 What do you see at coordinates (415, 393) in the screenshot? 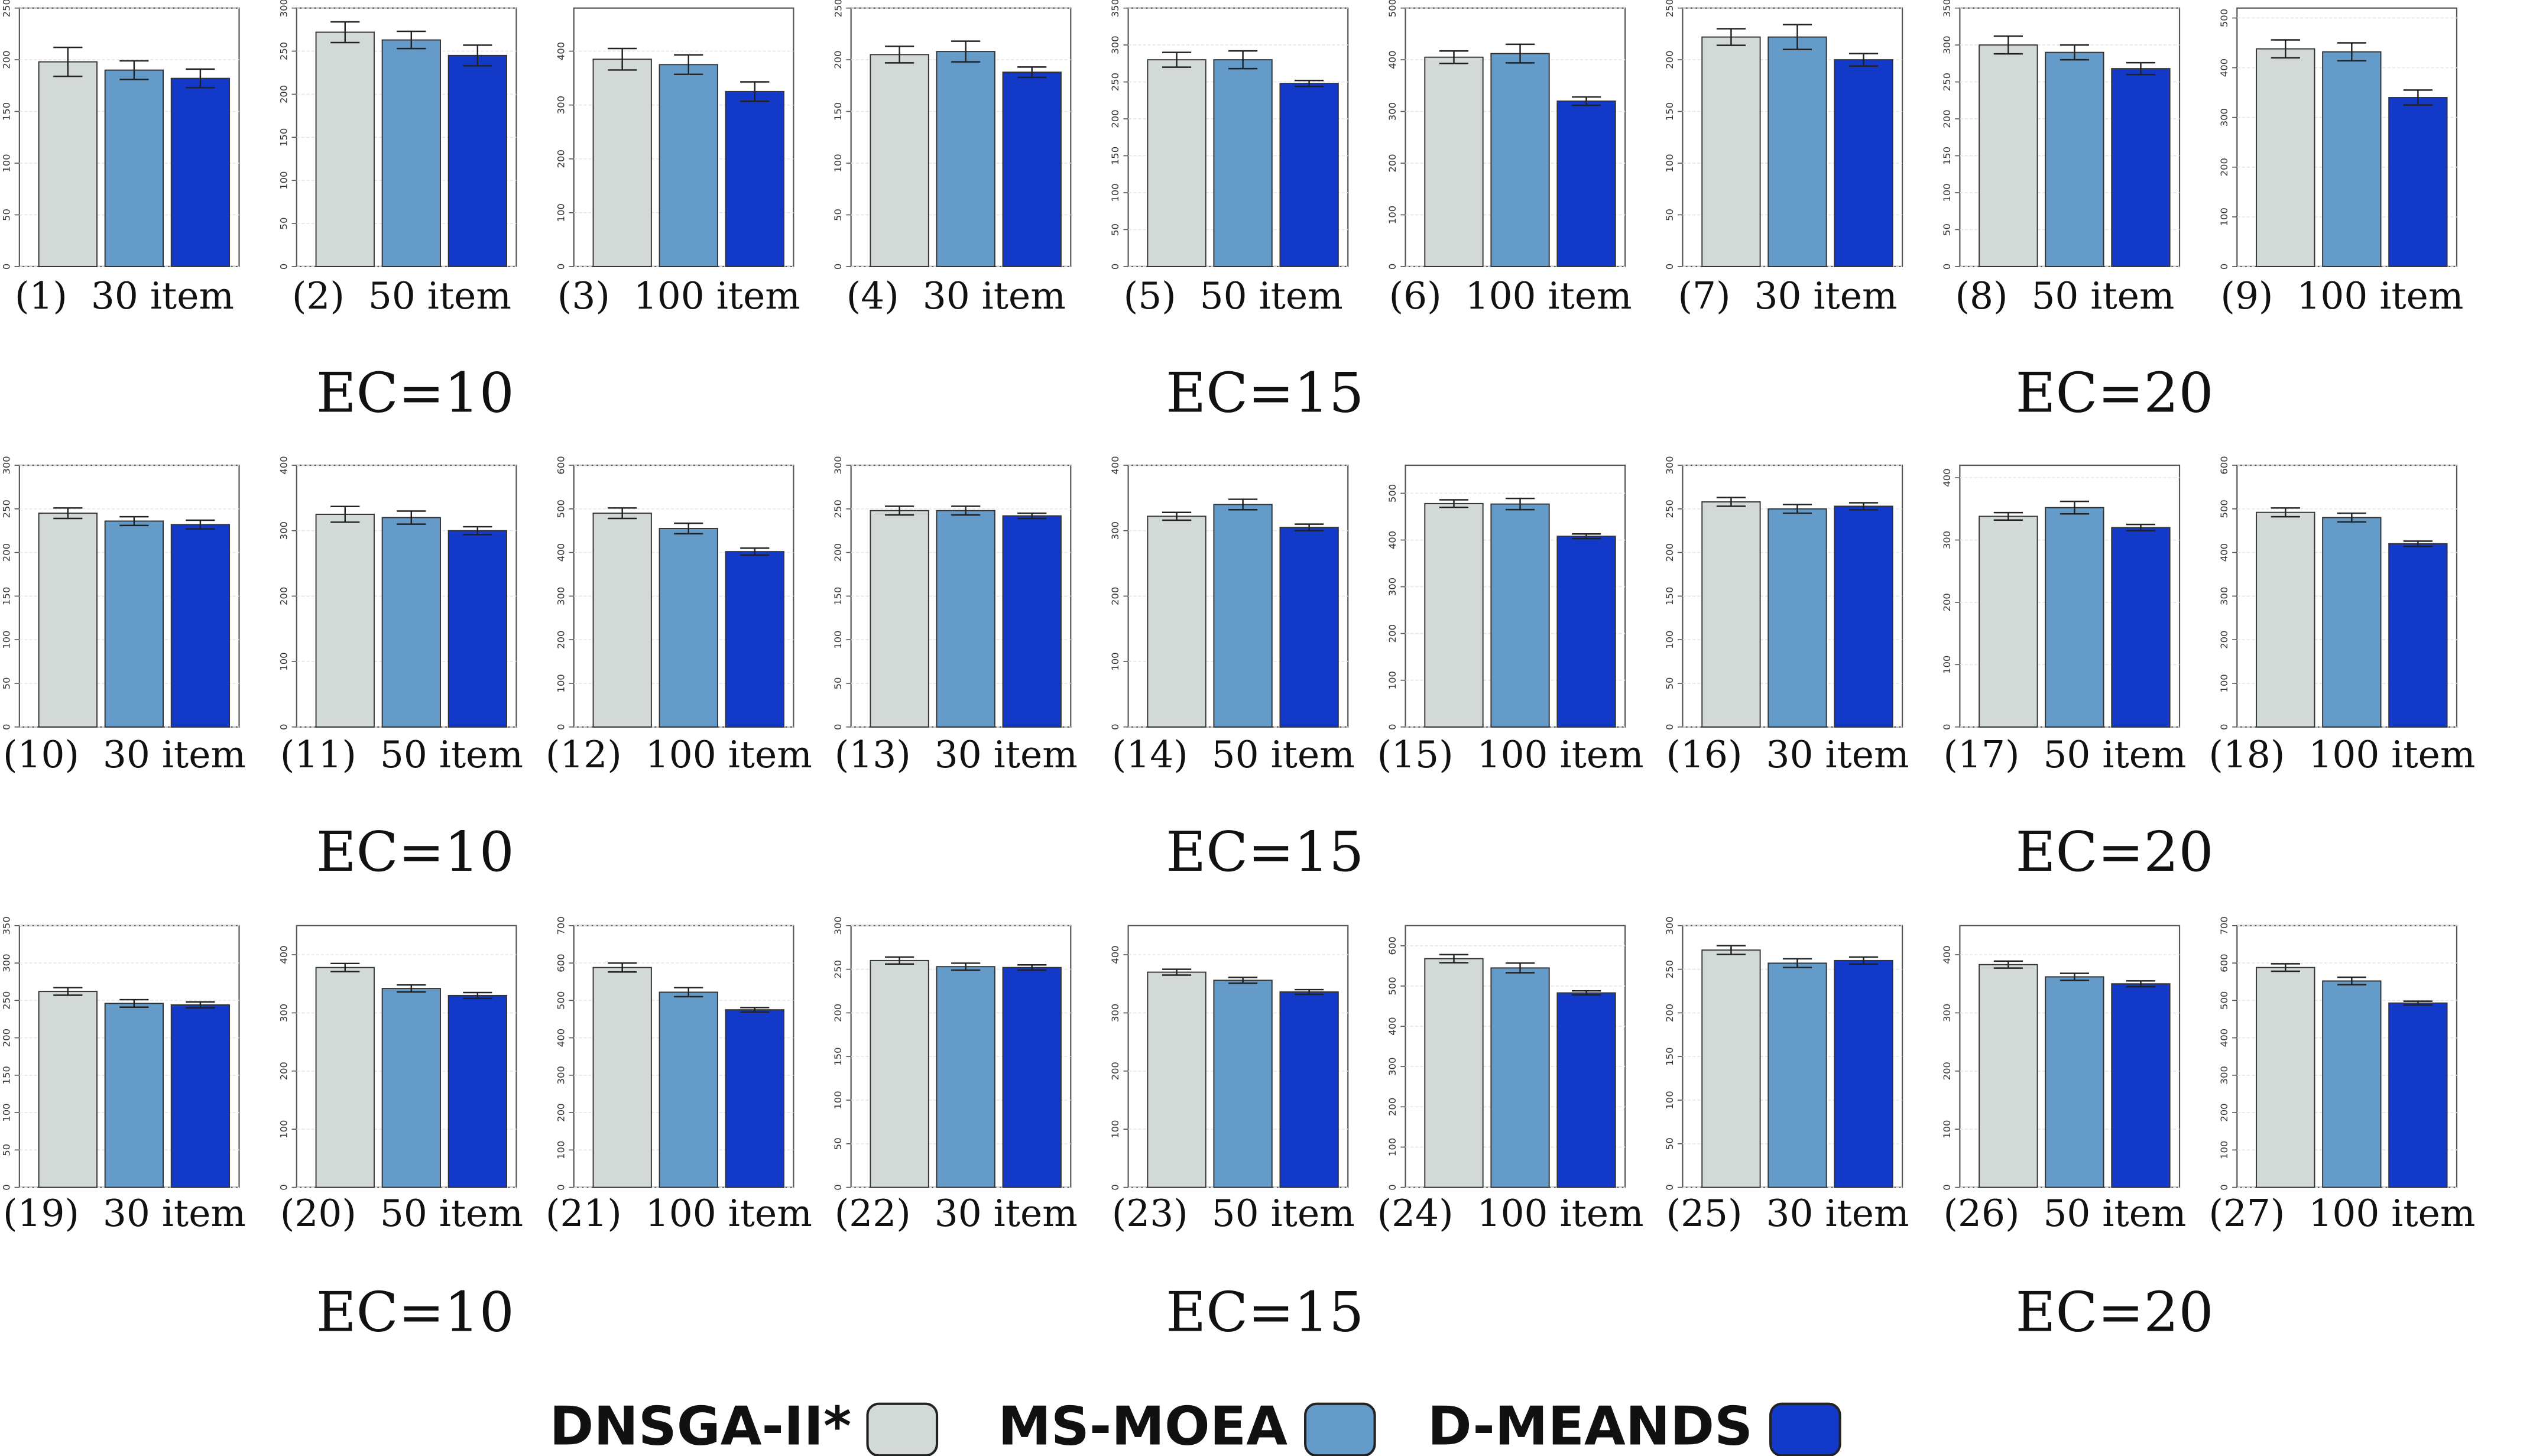
I see `group-label: EC=10` at bounding box center [415, 393].